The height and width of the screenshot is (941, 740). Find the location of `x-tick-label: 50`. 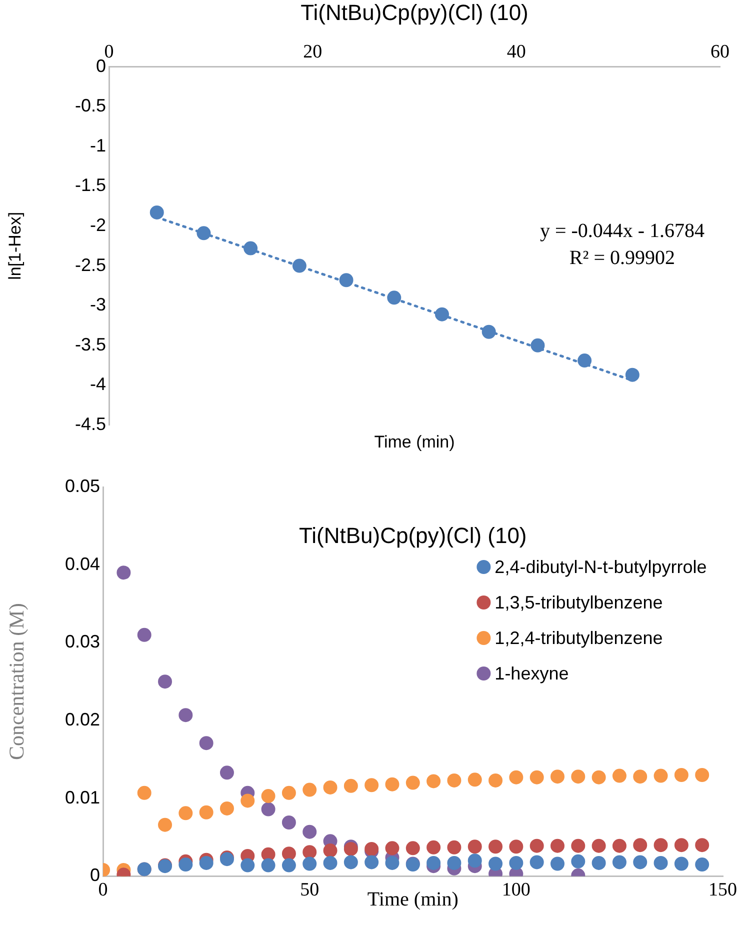

x-tick-label: 50 is located at coordinates (310, 890).